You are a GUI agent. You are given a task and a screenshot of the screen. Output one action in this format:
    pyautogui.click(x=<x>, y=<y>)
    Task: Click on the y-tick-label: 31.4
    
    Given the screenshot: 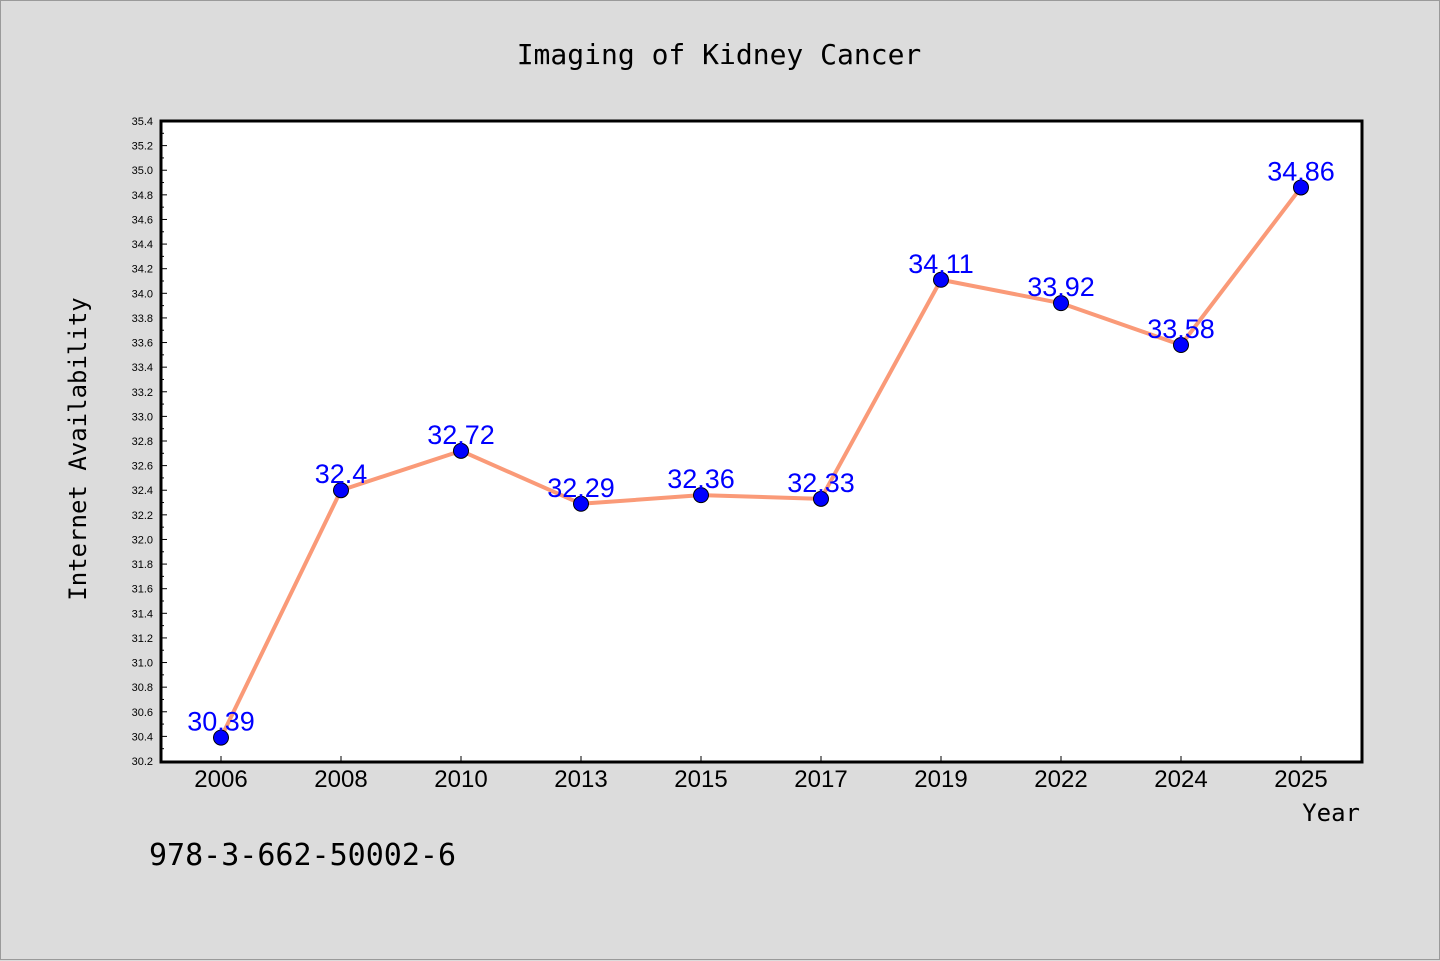 What is the action you would take?
    pyautogui.click(x=142, y=614)
    